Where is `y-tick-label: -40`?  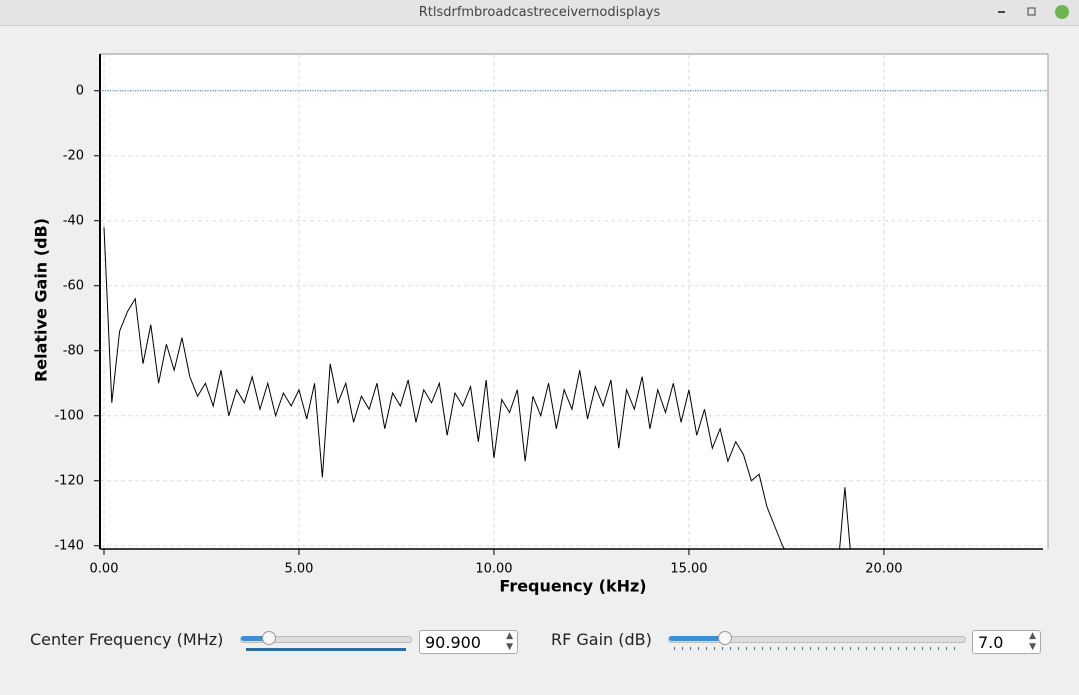
y-tick-label: -40 is located at coordinates (73, 220).